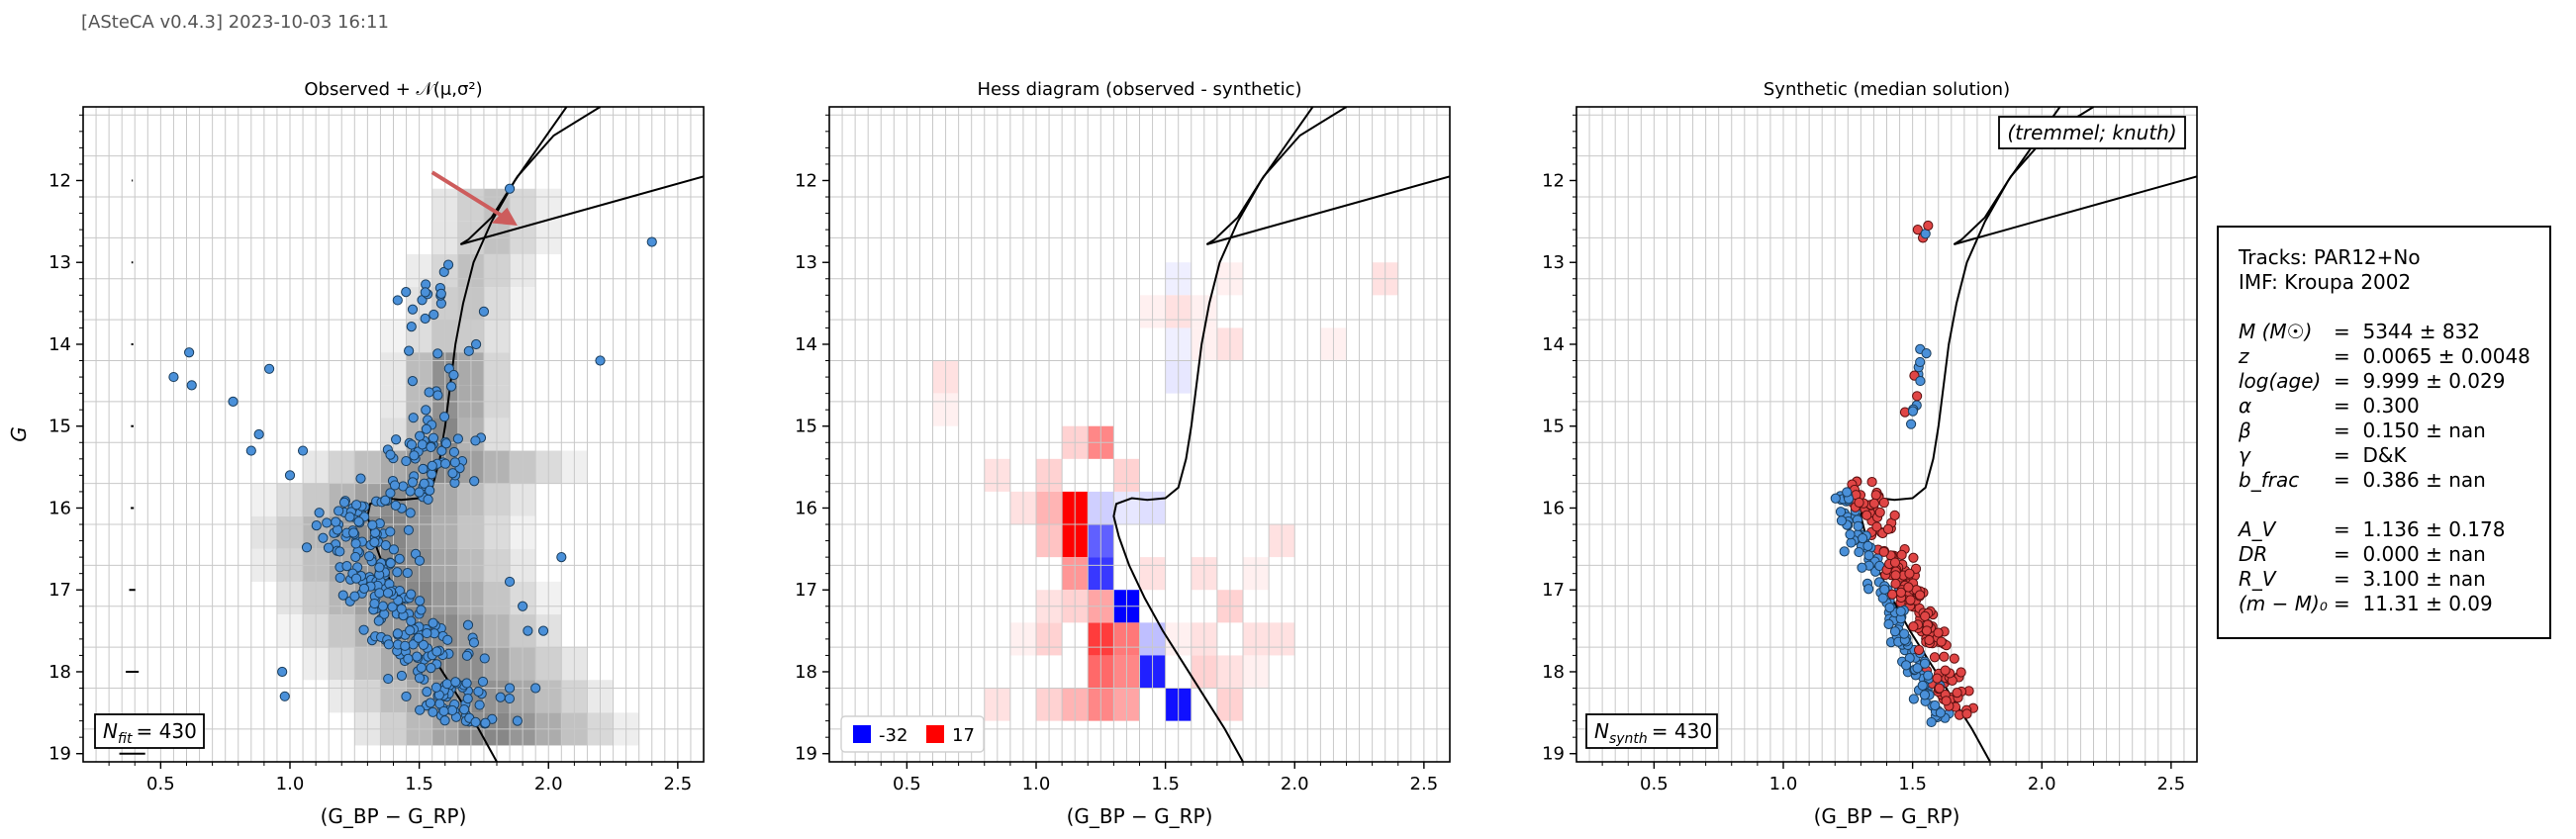 The image size is (2576, 839). I want to click on hess-legend-pos-label: 17, so click(963, 736).